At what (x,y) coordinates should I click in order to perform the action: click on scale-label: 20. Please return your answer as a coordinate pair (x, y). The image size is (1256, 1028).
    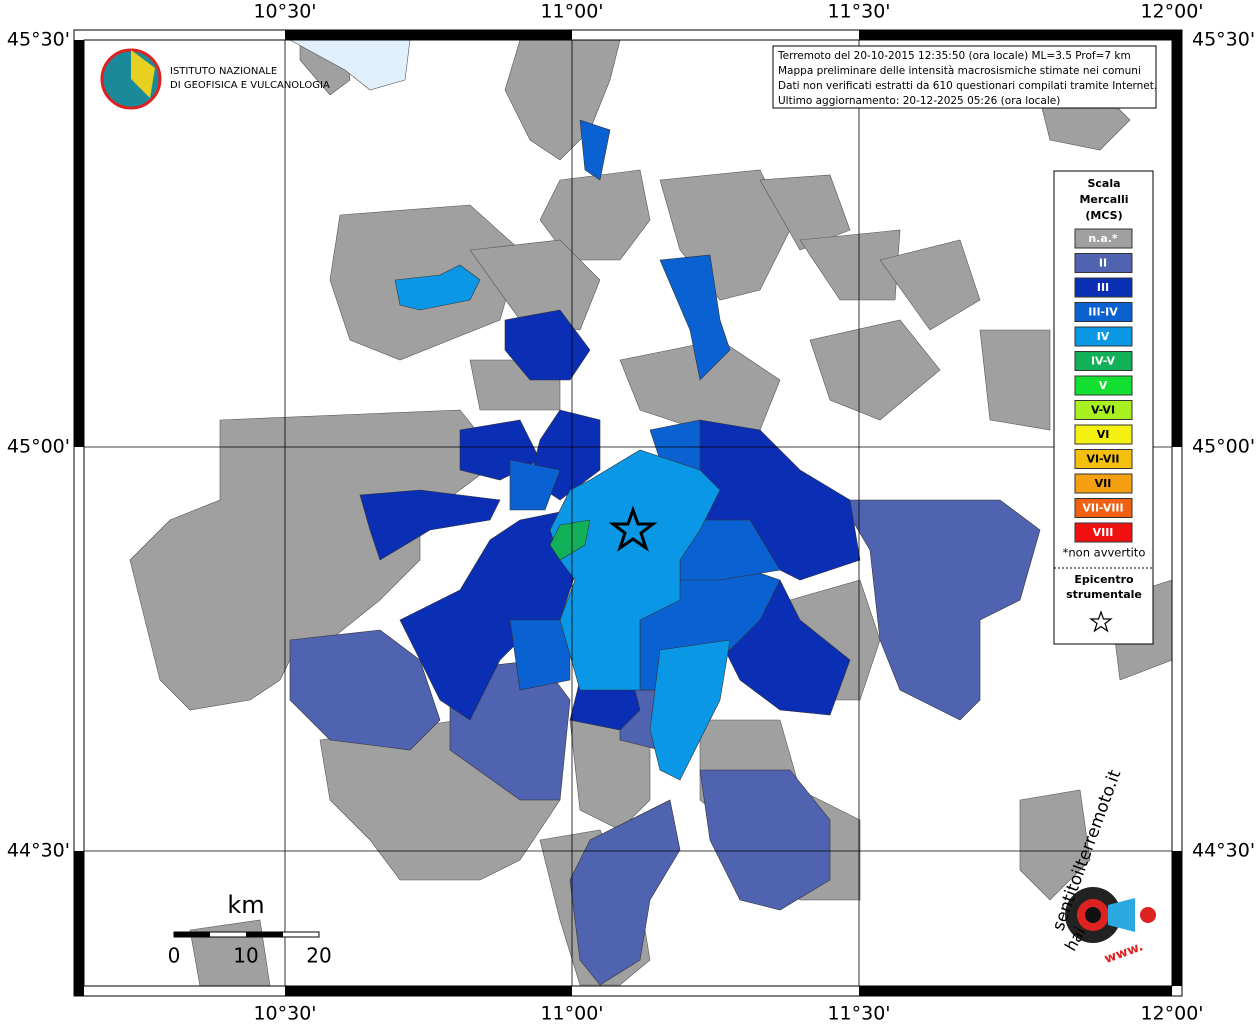
    Looking at the image, I should click on (318, 956).